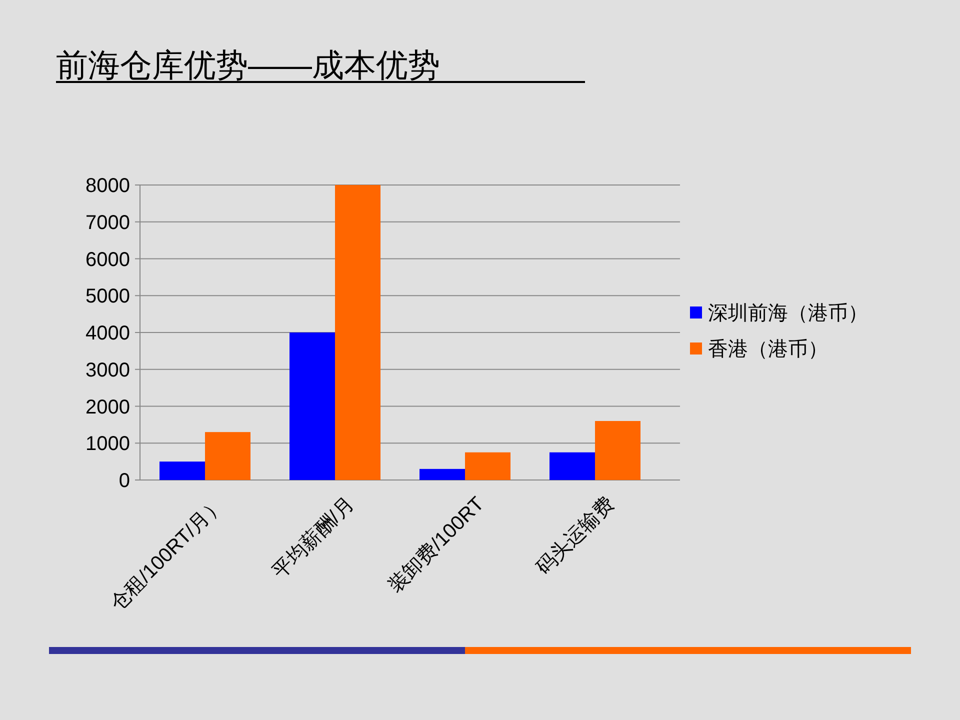 Image resolution: width=960 pixels, height=720 pixels. Describe the element at coordinates (108, 223) in the screenshot. I see `y-tick-label: 7000` at that location.